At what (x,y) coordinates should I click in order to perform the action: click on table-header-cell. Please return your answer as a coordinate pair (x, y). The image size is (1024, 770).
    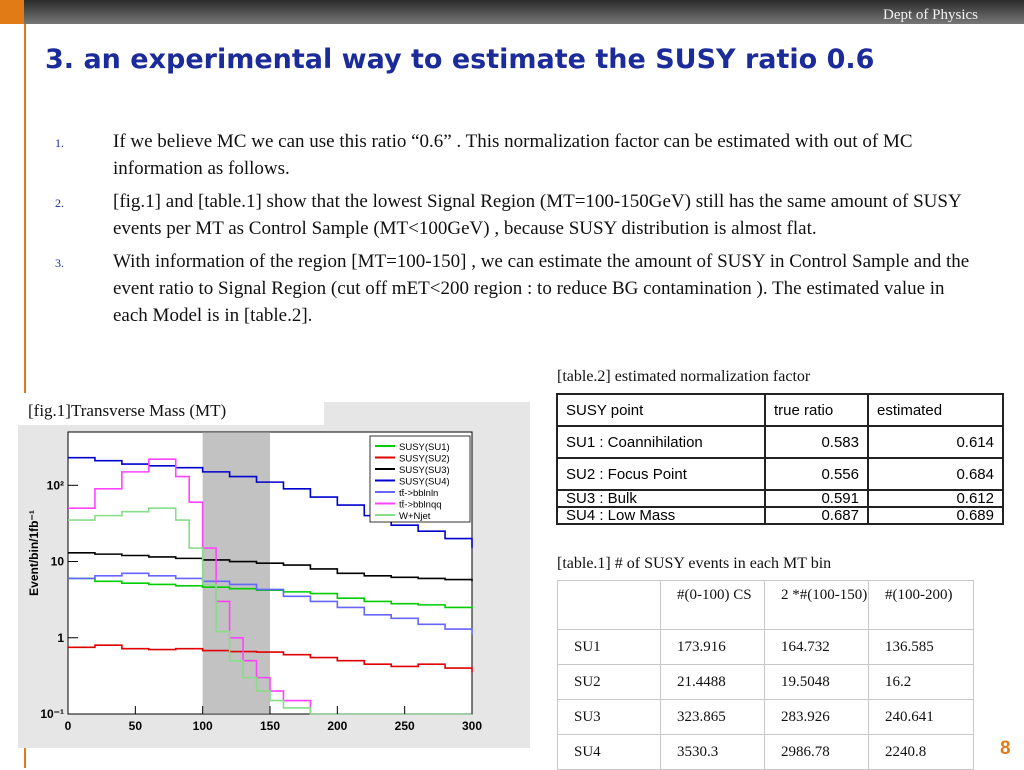
    Looking at the image, I should click on (609, 605).